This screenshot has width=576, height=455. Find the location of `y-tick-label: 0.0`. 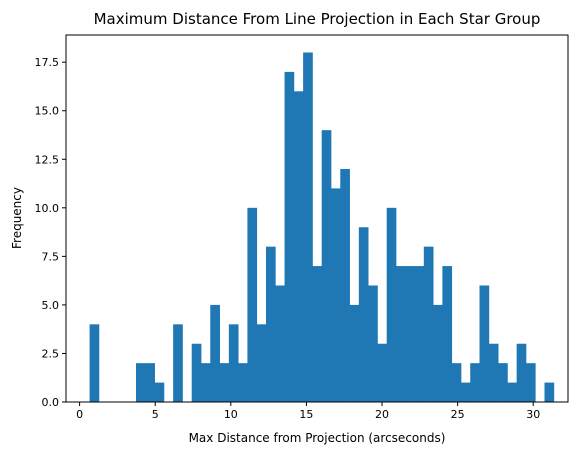

y-tick-label: 0.0 is located at coordinates (51, 402).